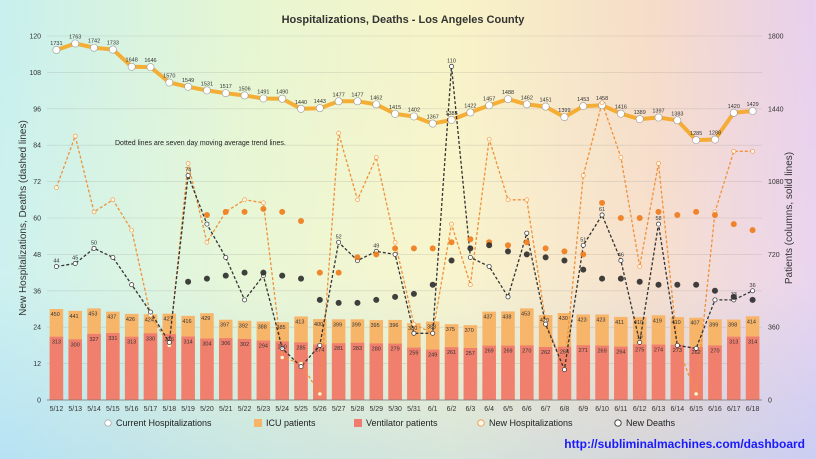  What do you see at coordinates (715, 134) in the screenshot?
I see `hospitalizations-data-label: 1288` at bounding box center [715, 134].